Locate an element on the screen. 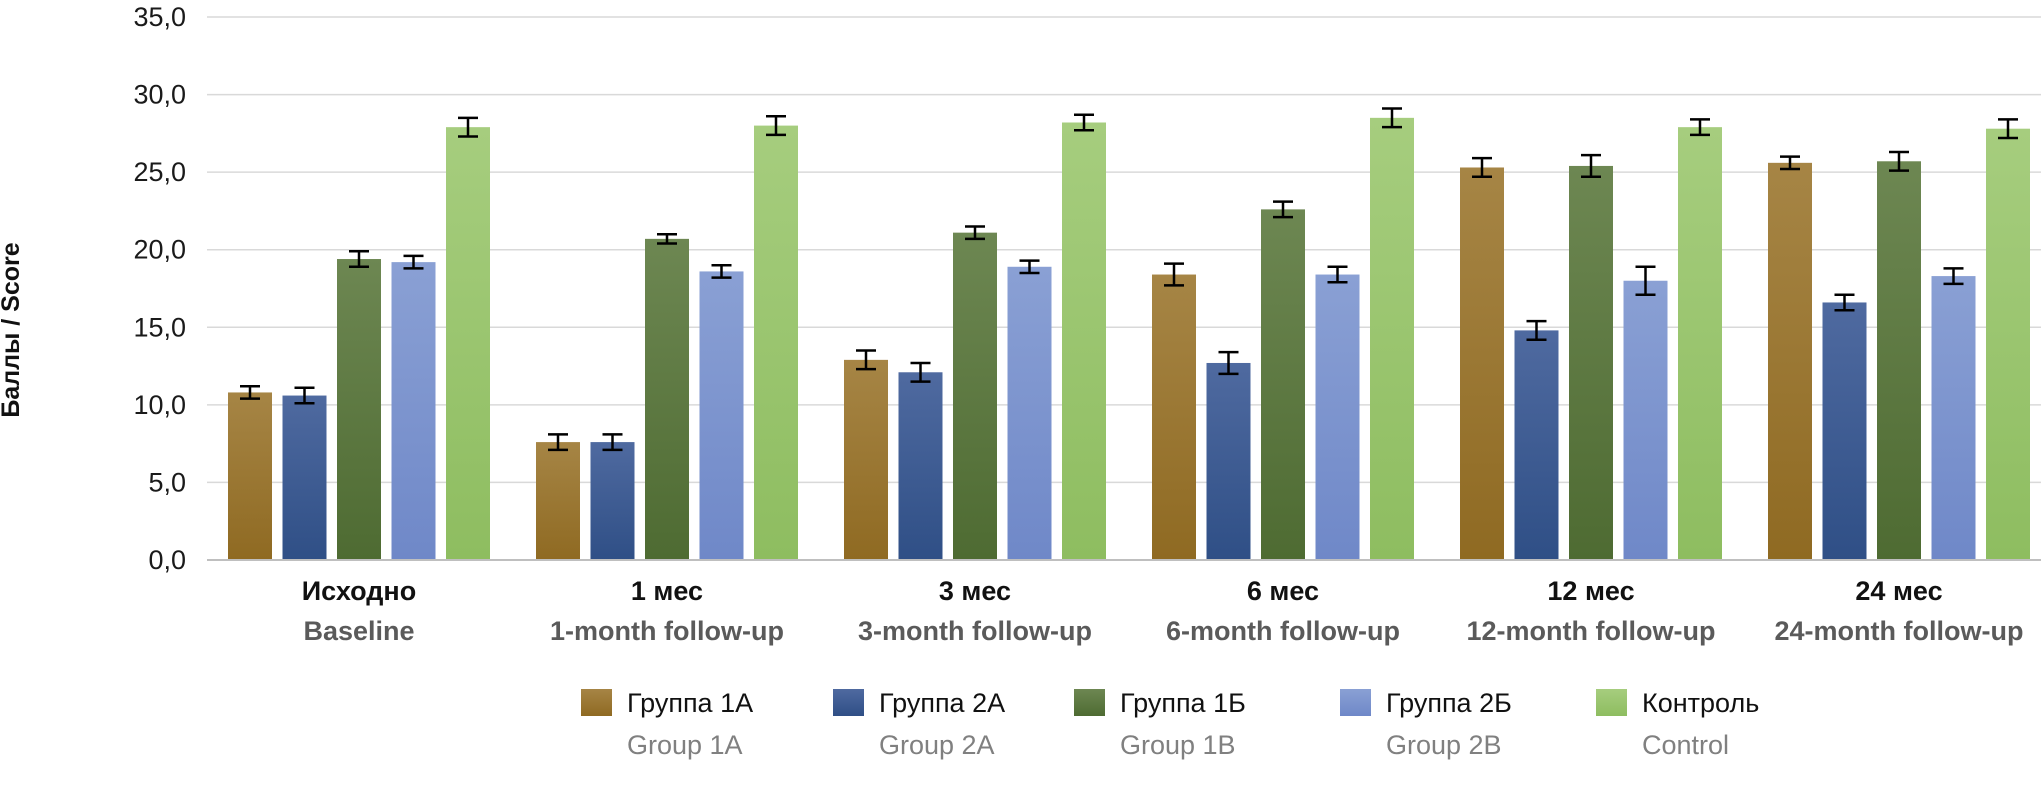 Image resolution: width=2041 pixels, height=791 pixels. category-label-ru: 12 мес is located at coordinates (1590, 591).